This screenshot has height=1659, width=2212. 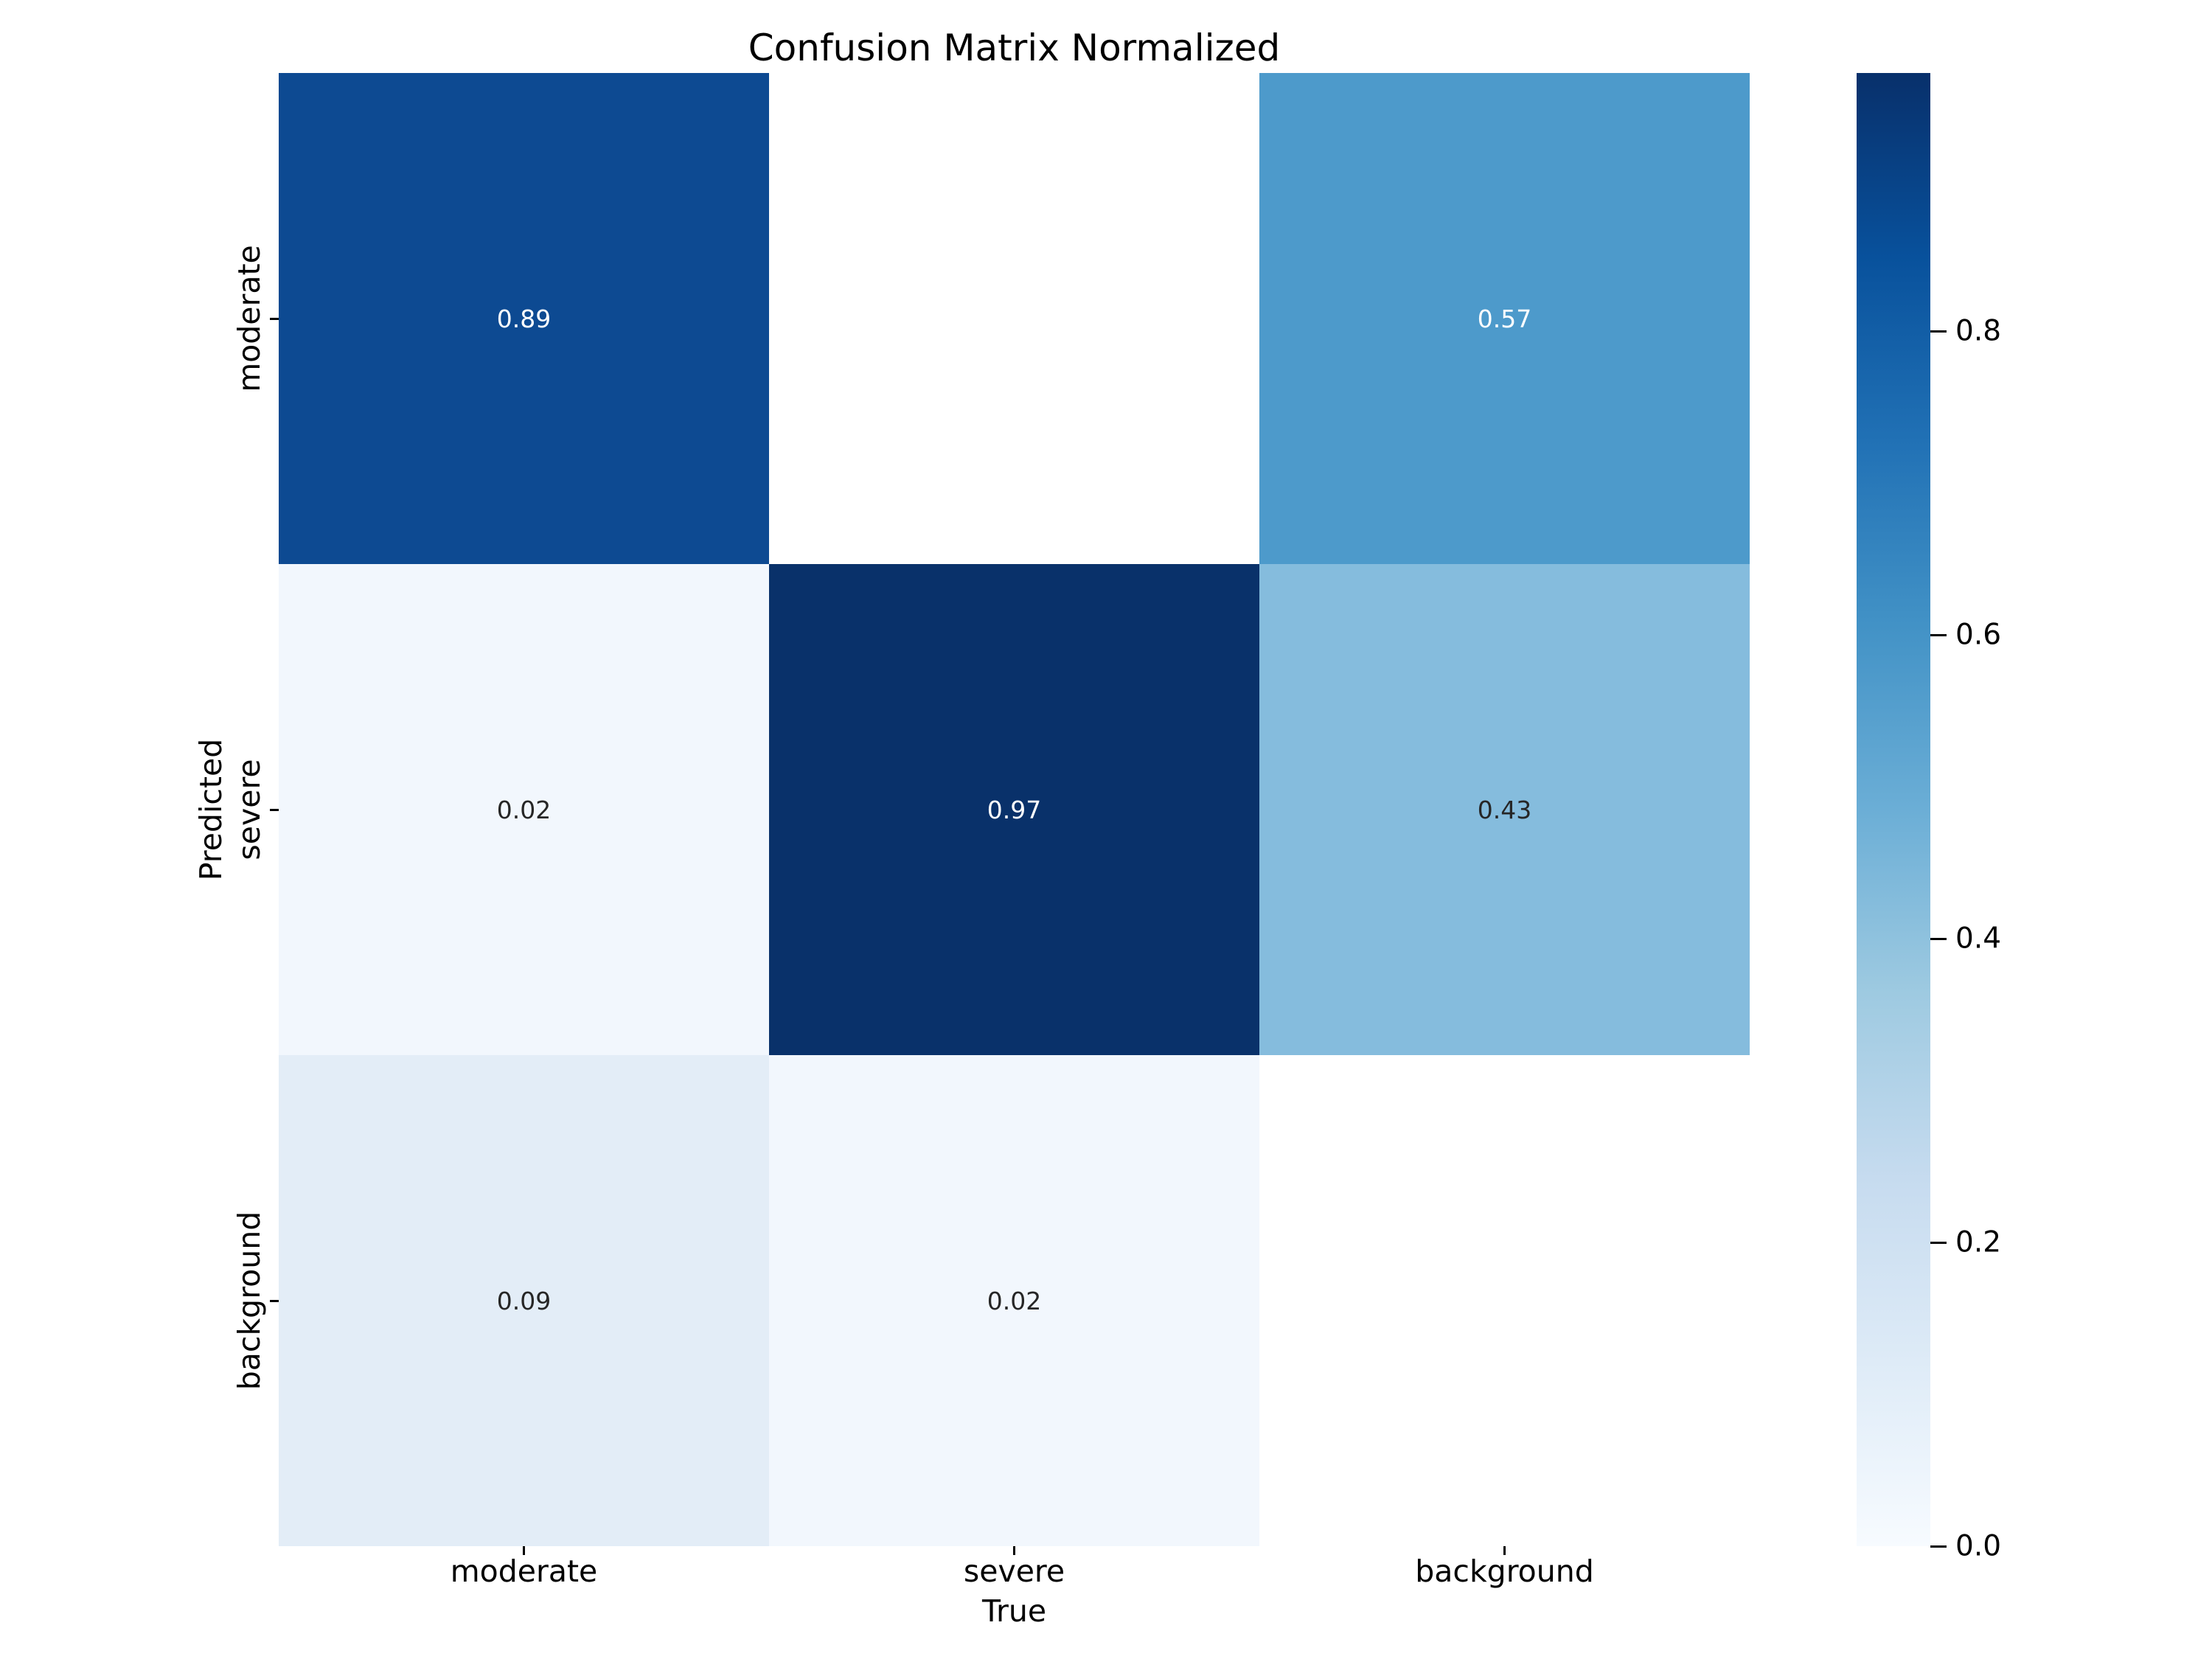 What do you see at coordinates (1978, 635) in the screenshot?
I see `colorbar-tick-label-0.6: 0.6` at bounding box center [1978, 635].